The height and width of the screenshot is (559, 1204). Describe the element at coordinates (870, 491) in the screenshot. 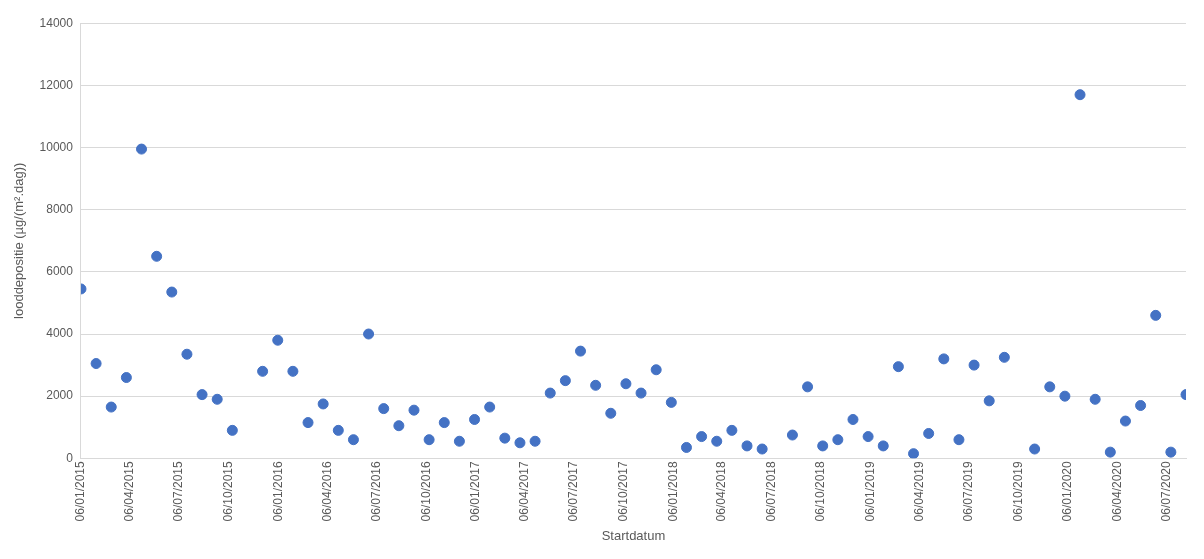

I see `x-tick-label: 06/01/2019` at that location.